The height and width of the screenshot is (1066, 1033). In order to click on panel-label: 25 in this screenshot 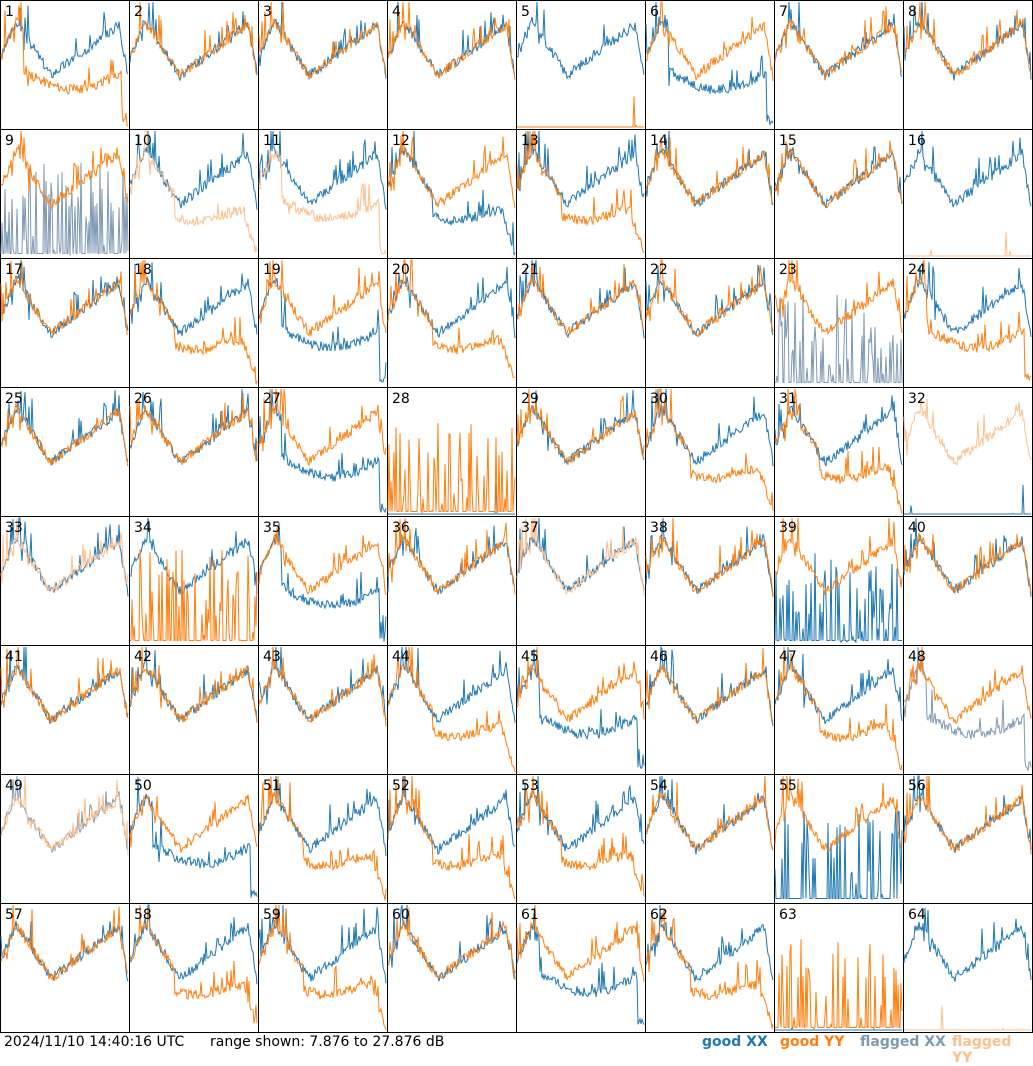, I will do `click(14, 399)`.